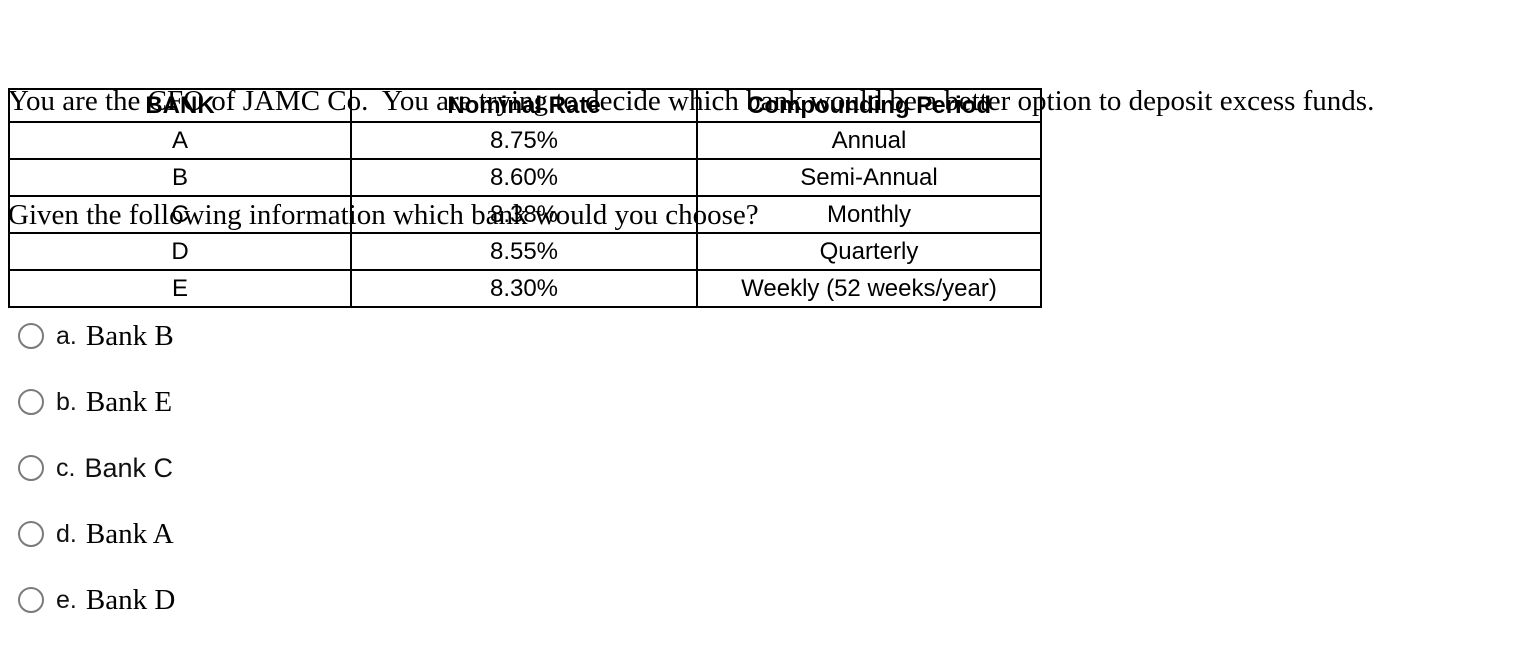 Image resolution: width=1534 pixels, height=650 pixels. I want to click on radio-button-d, so click(31, 534).